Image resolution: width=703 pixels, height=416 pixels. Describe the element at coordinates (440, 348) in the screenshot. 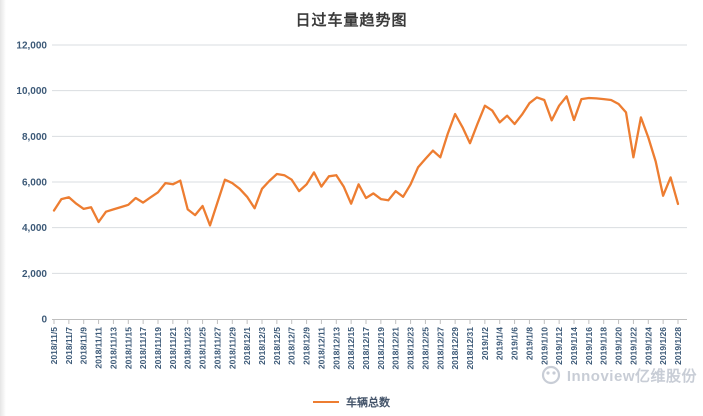

I see `x-axis-tick-label: 2018/12/27` at that location.